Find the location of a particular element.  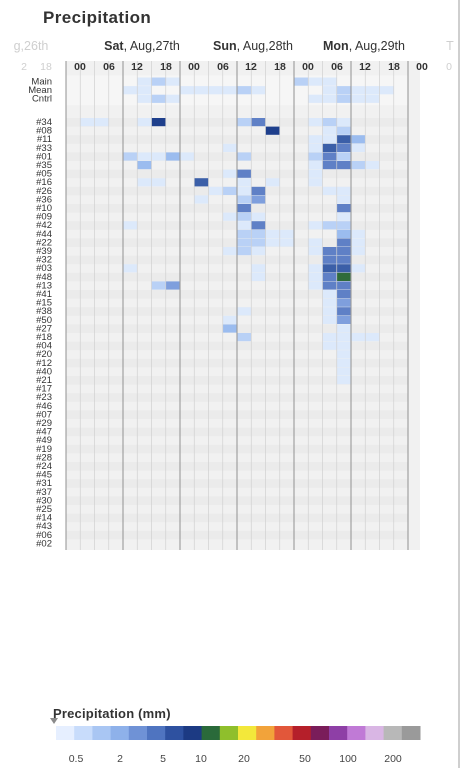

member-label: #42 is located at coordinates (44, 225).